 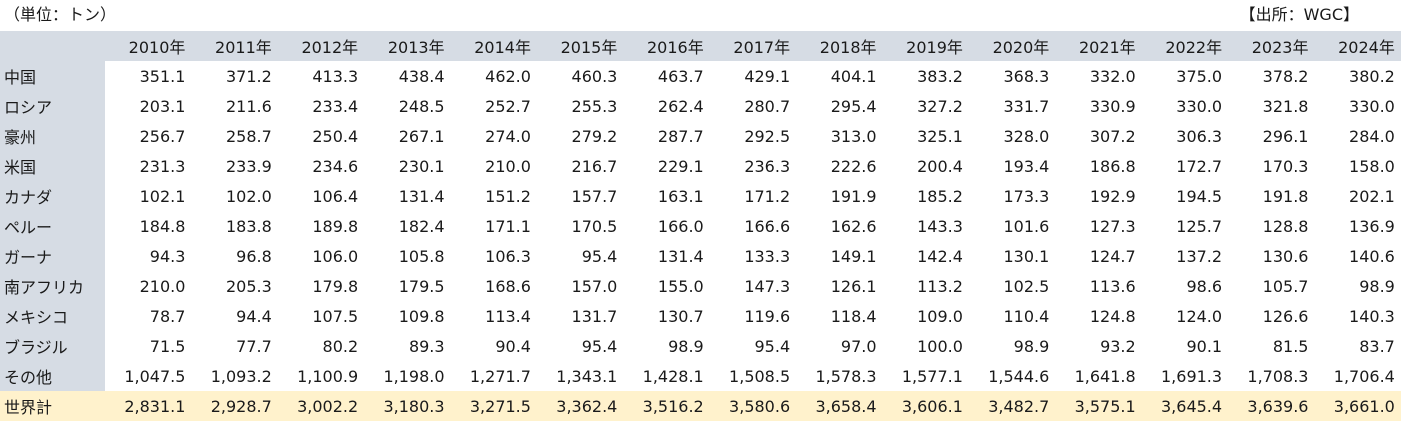 I want to click on value-cell: 143.3, so click(x=925, y=226).